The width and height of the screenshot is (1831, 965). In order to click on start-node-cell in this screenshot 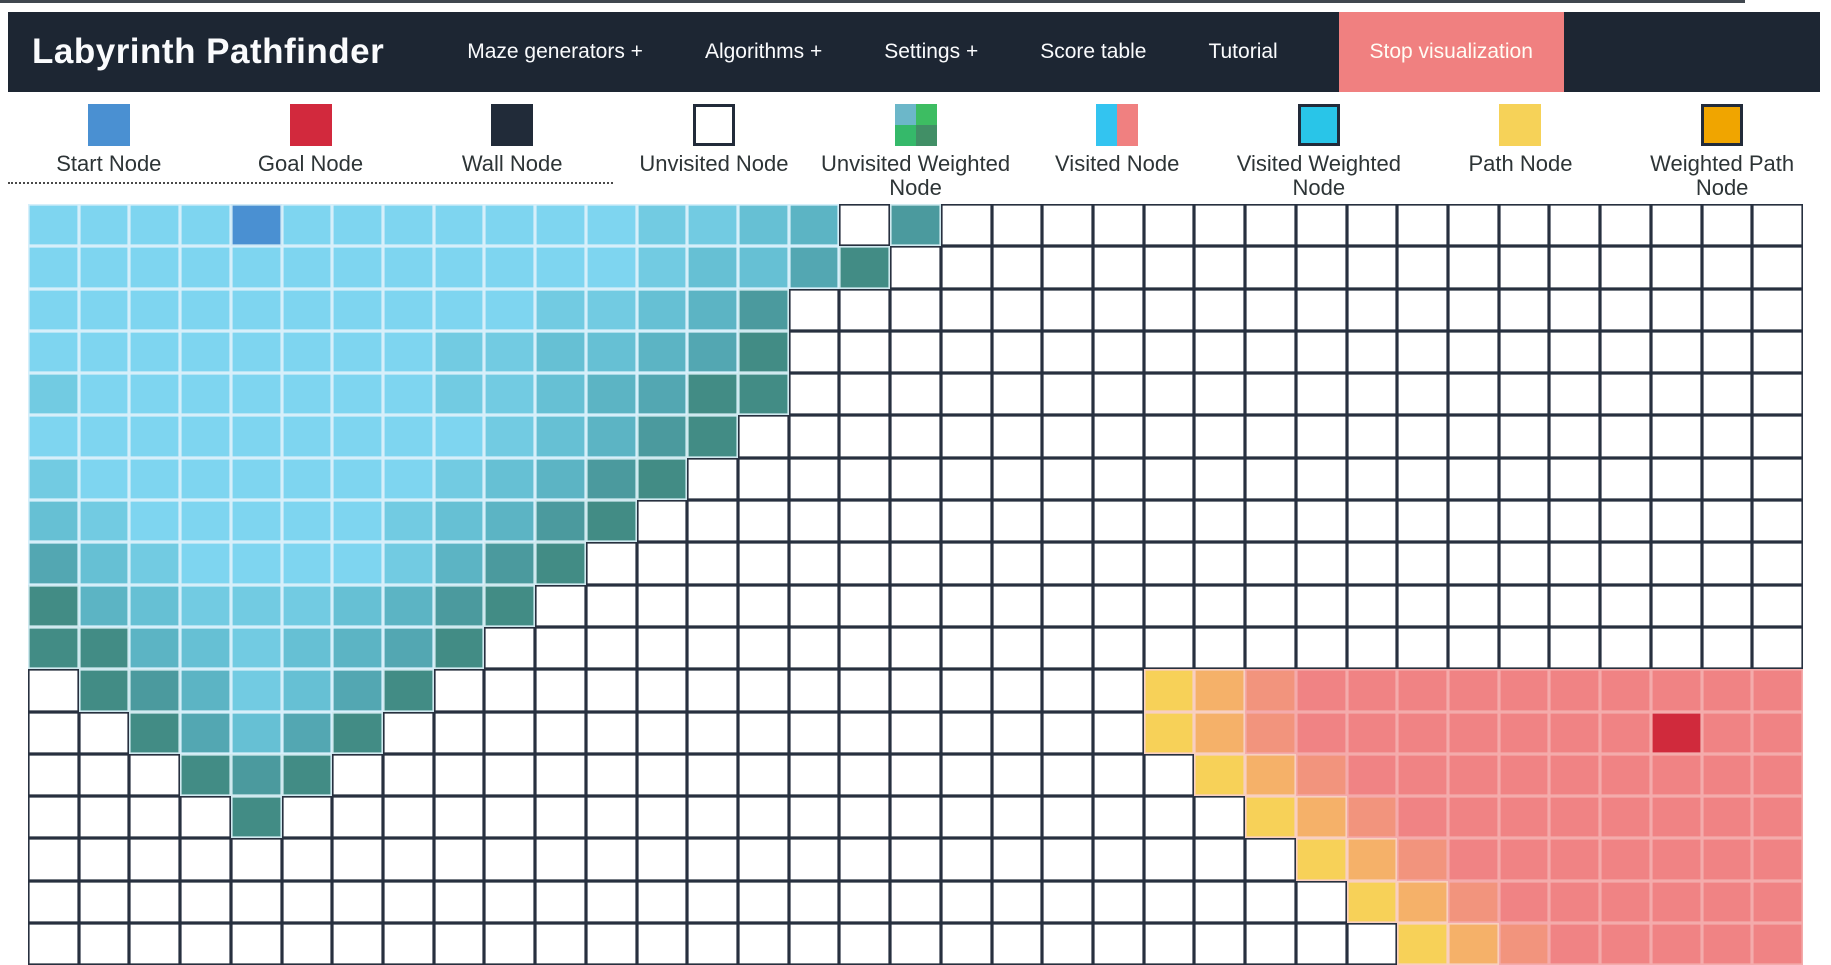, I will do `click(256, 225)`.